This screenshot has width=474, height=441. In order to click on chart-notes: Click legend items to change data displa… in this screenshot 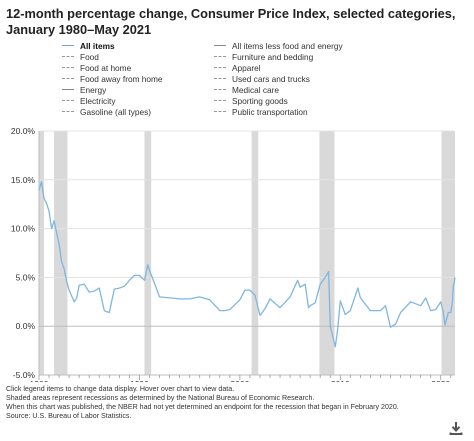, I will do `click(239, 403)`.